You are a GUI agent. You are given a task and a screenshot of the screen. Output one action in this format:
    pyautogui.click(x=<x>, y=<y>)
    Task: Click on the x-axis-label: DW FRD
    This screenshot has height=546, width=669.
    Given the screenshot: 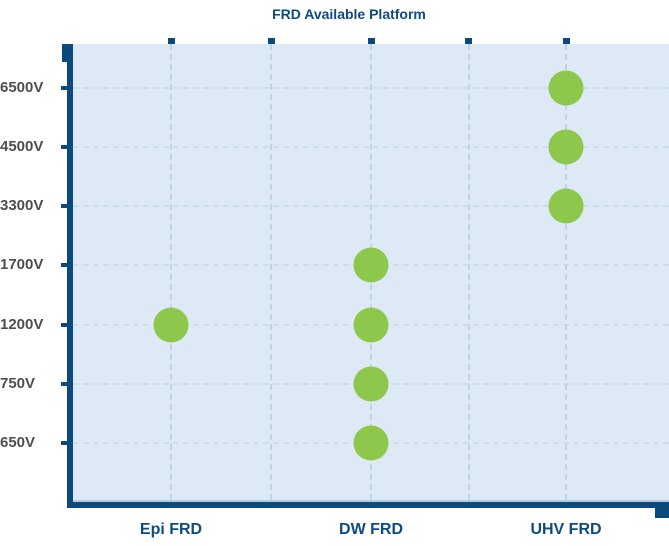 What is the action you would take?
    pyautogui.click(x=371, y=529)
    